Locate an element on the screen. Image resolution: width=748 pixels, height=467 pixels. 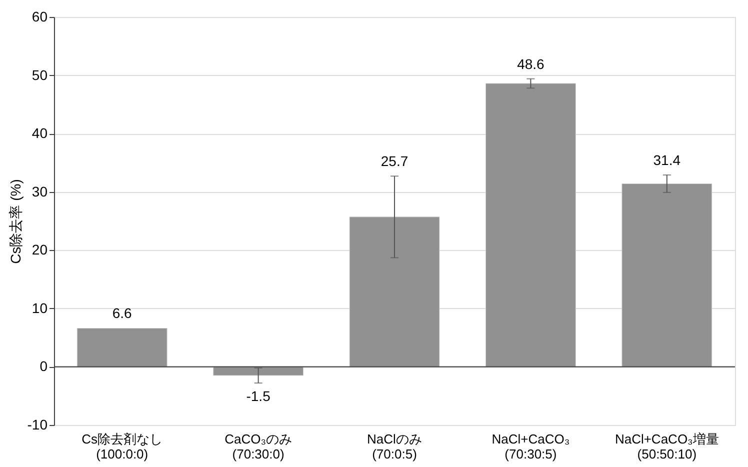
x-tick-label: CaCO₃のみ (70:30:0) is located at coordinates (258, 447).